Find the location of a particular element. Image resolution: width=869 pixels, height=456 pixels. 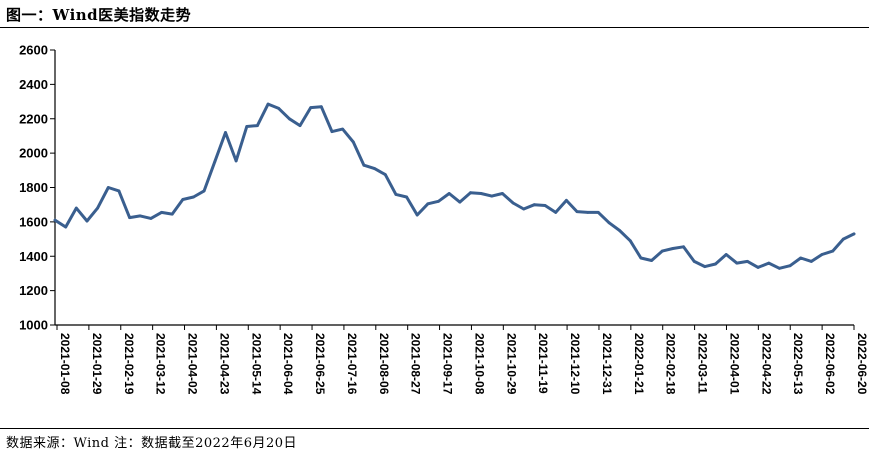

y-axis: 1000 1200 1400 1600 1800 2000 2200 2400 2600 is located at coordinates (37, 188).